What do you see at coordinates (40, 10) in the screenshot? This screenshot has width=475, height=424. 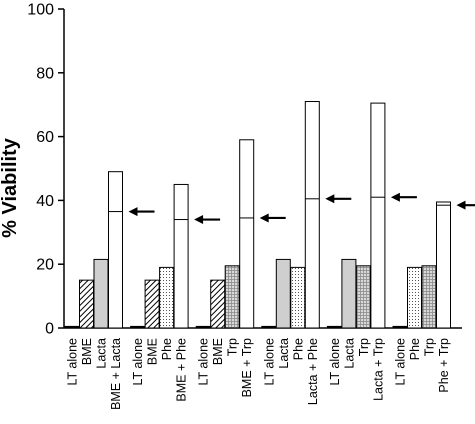 I see `y-tick-label: 100` at bounding box center [40, 10].